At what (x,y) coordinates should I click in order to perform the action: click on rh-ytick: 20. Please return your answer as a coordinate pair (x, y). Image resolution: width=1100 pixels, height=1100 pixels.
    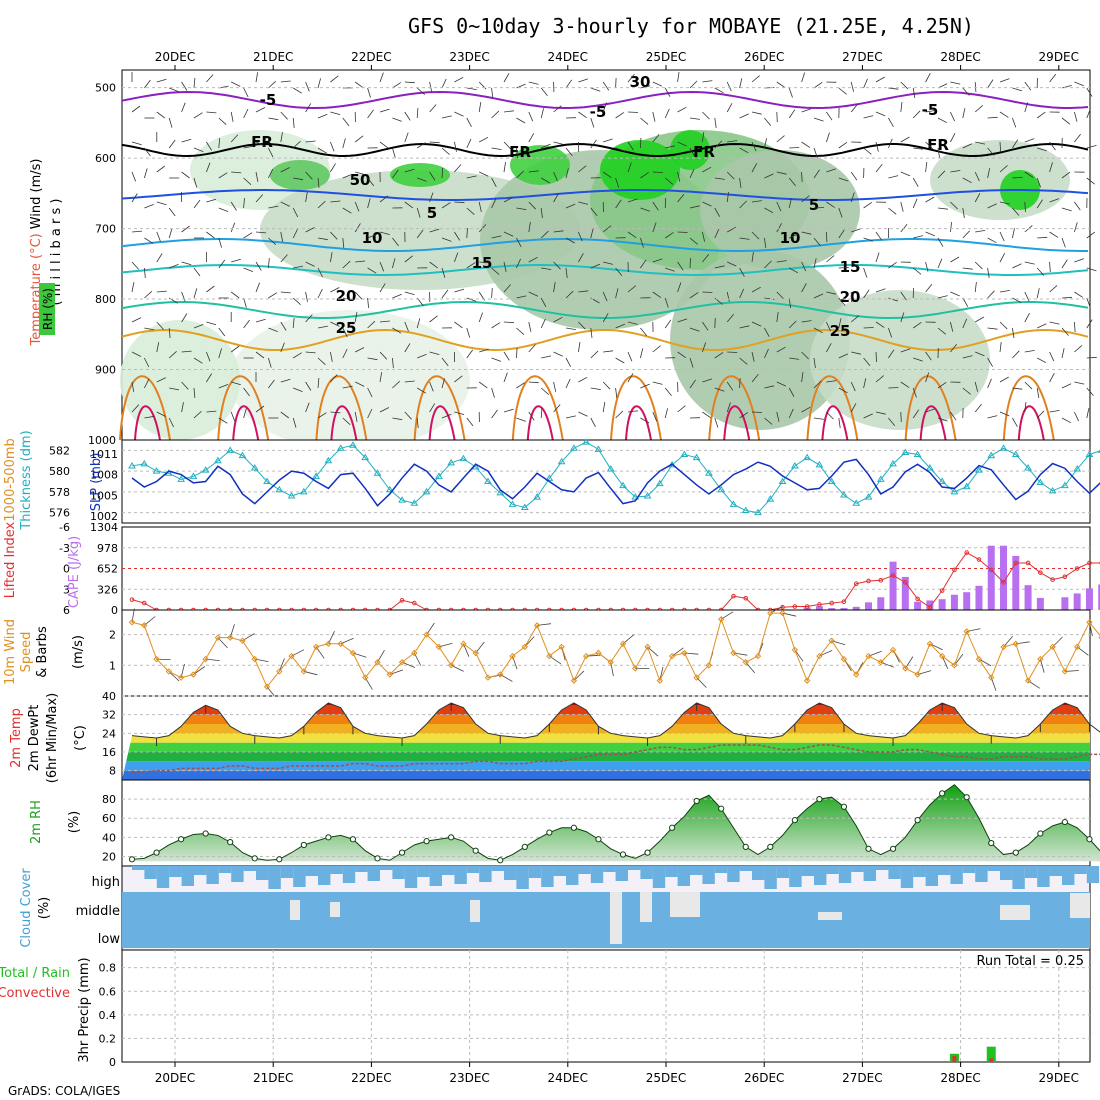
    Looking at the image, I should click on (109, 856).